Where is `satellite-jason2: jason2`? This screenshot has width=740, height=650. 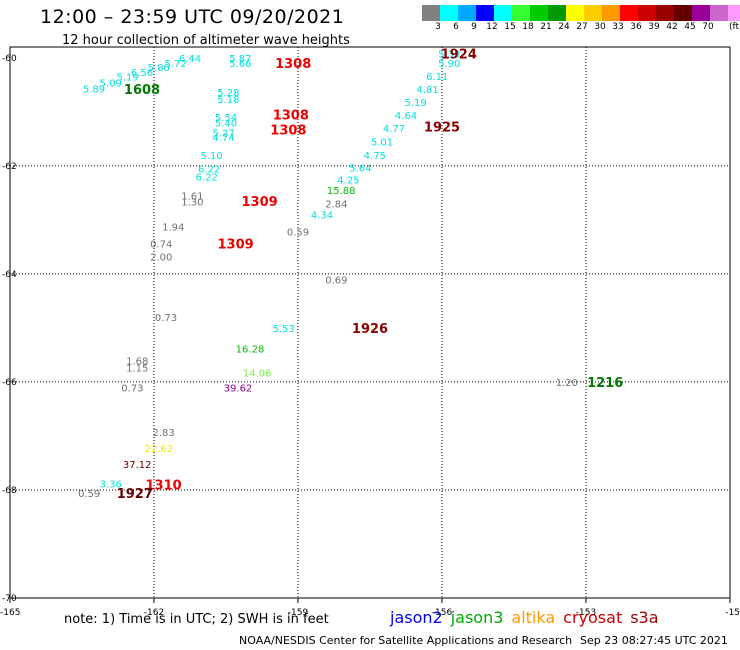
satellite-jason2: jason2 is located at coordinates (416, 617).